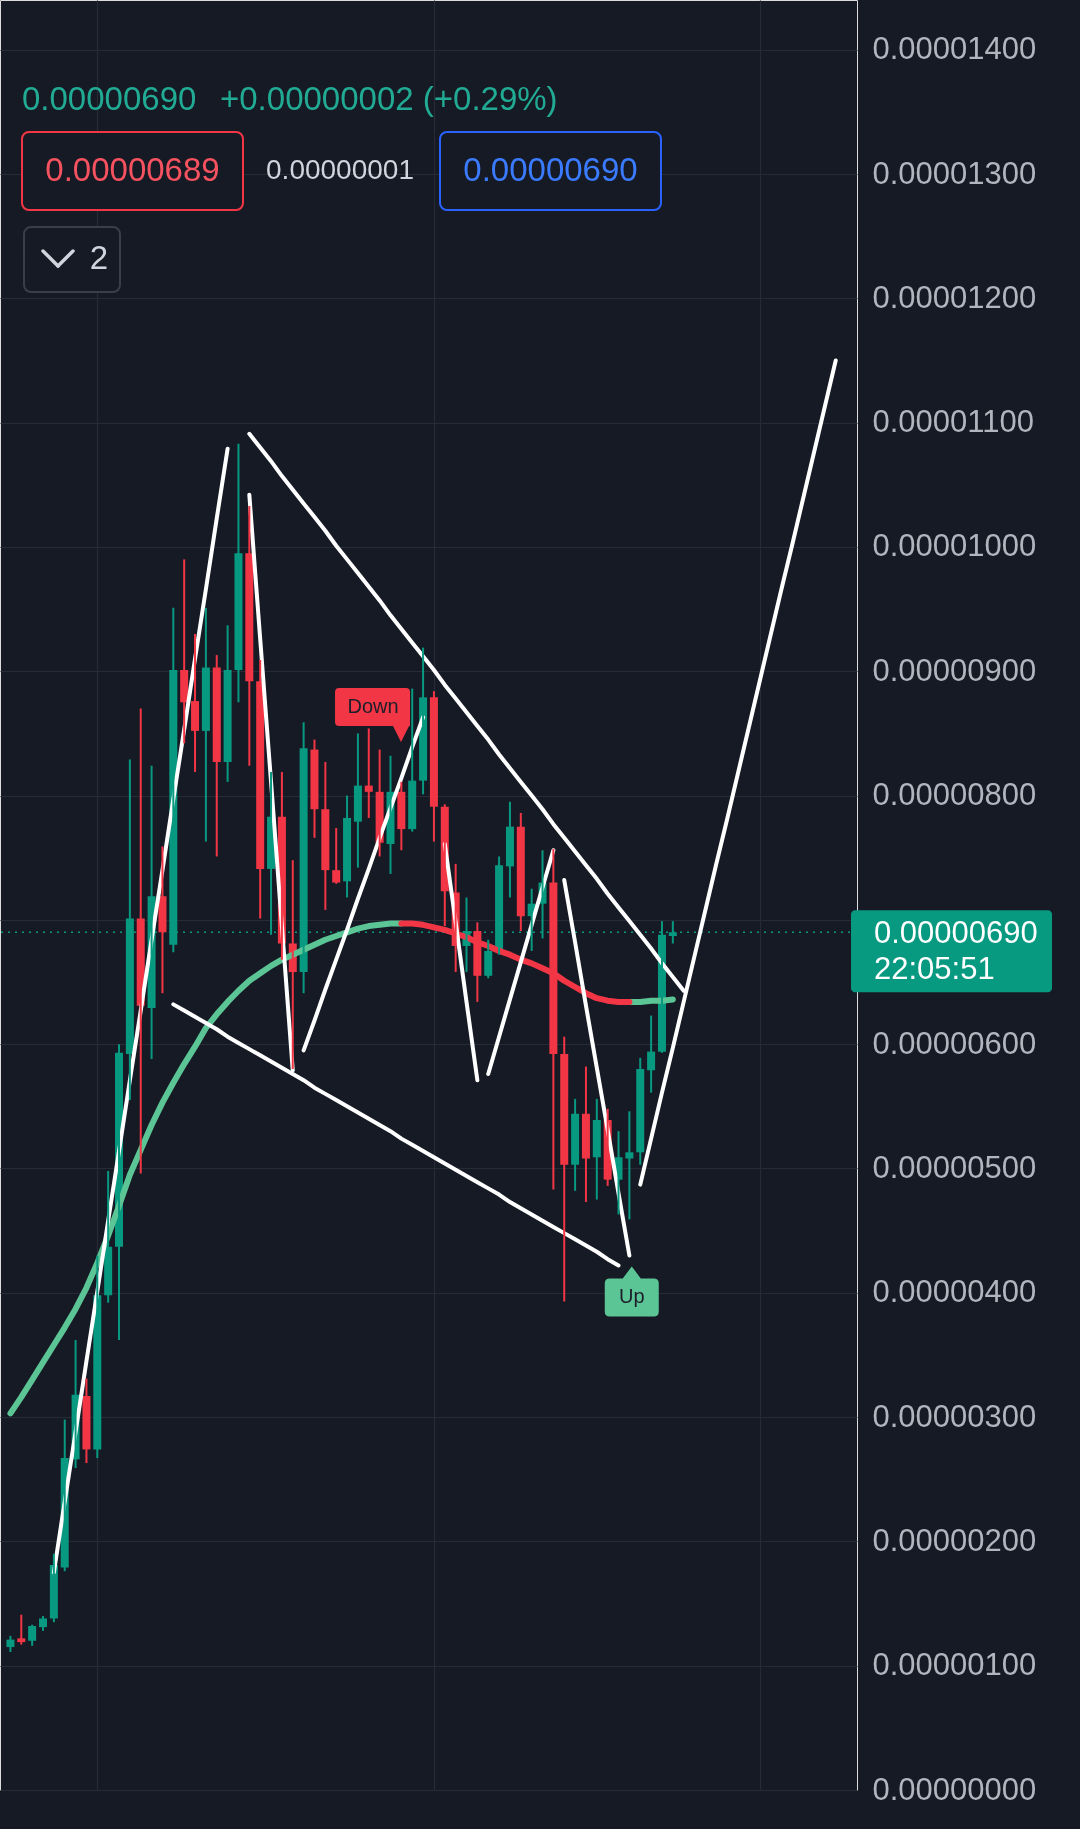 Image resolution: width=1080 pixels, height=1829 pixels. I want to click on text: 22:05:51, so click(934, 969).